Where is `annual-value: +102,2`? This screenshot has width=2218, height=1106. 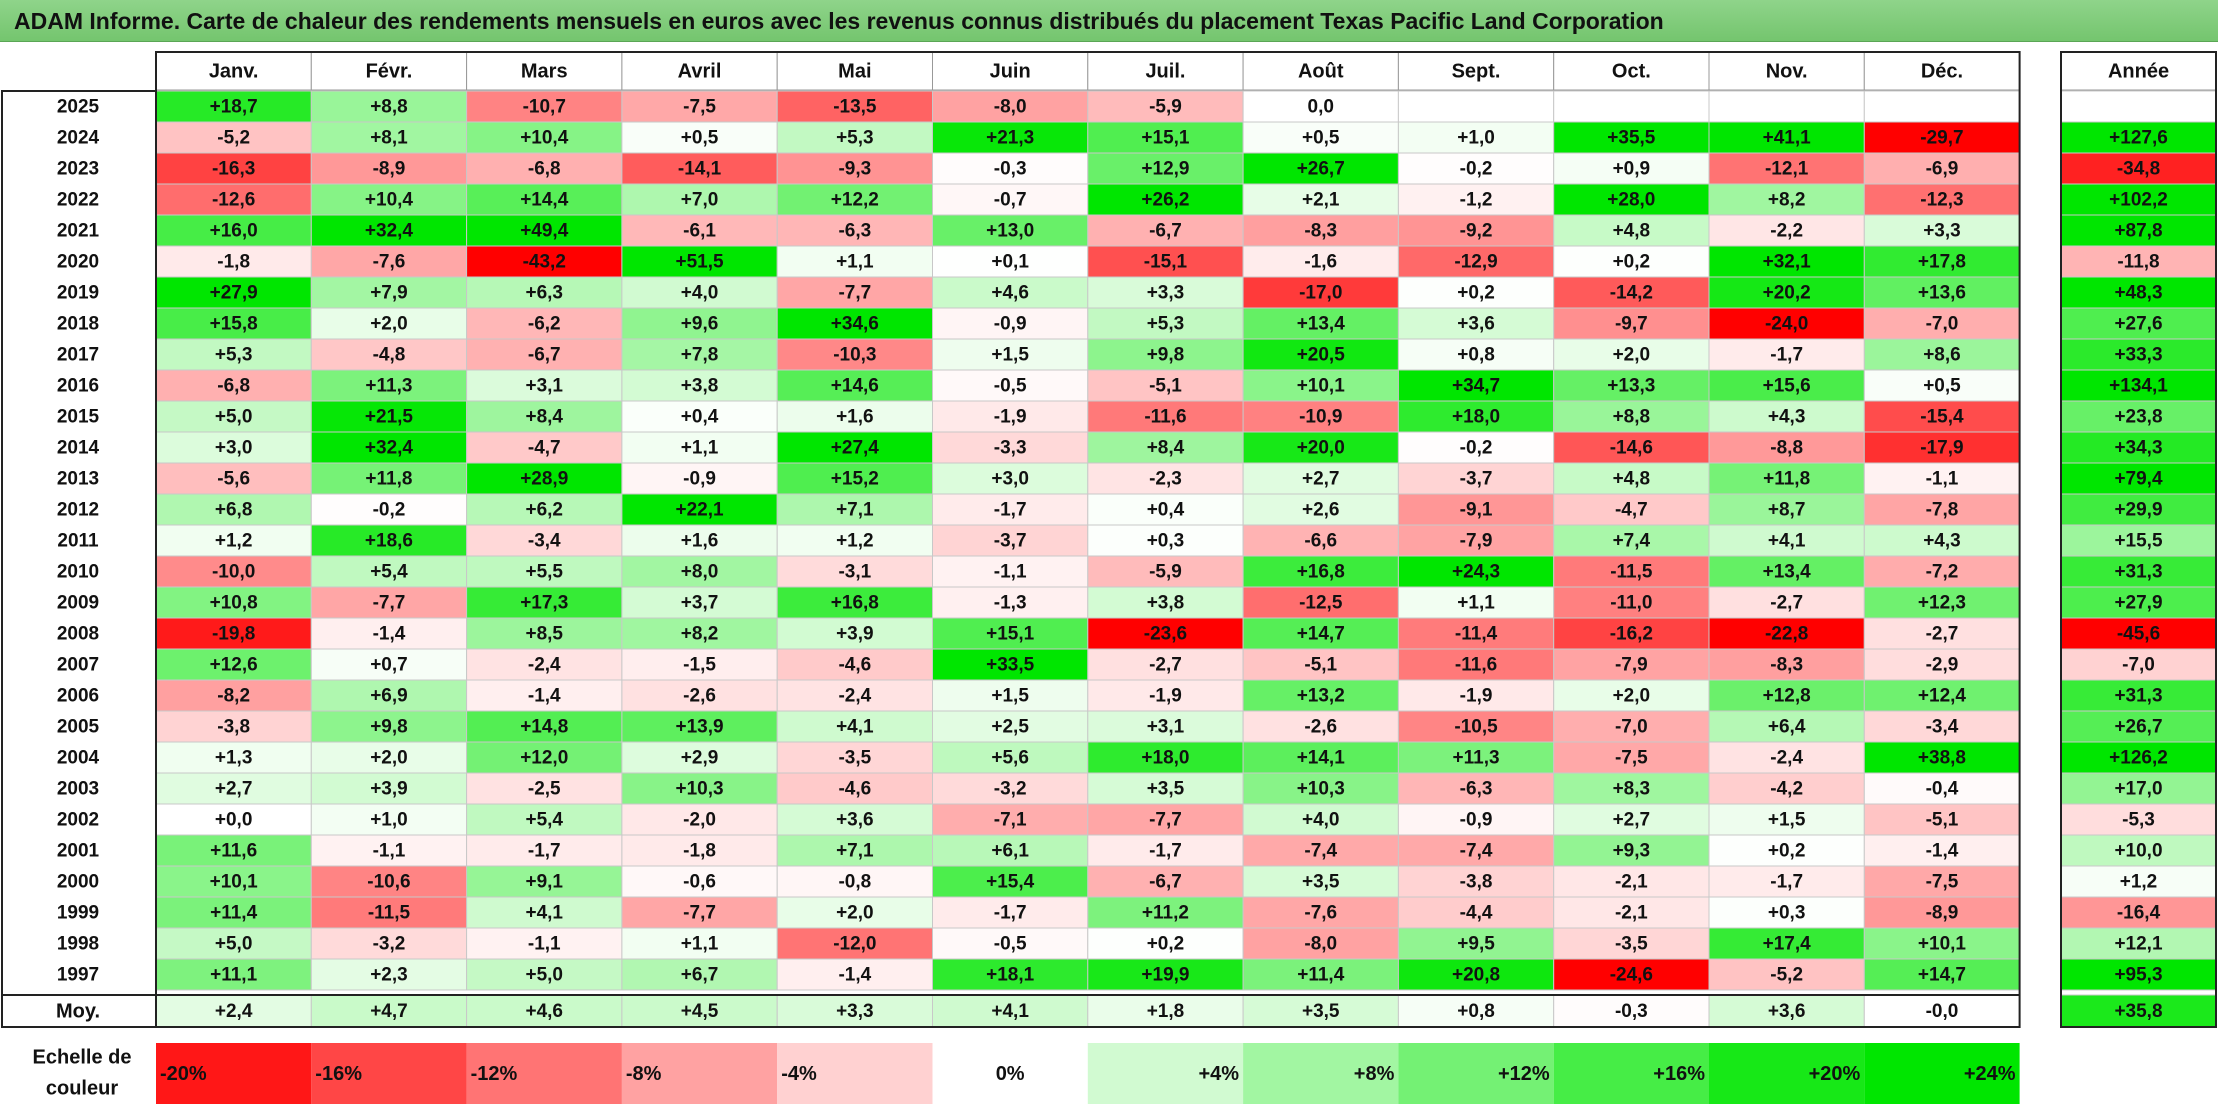
annual-value: +102,2 is located at coordinates (2138, 200).